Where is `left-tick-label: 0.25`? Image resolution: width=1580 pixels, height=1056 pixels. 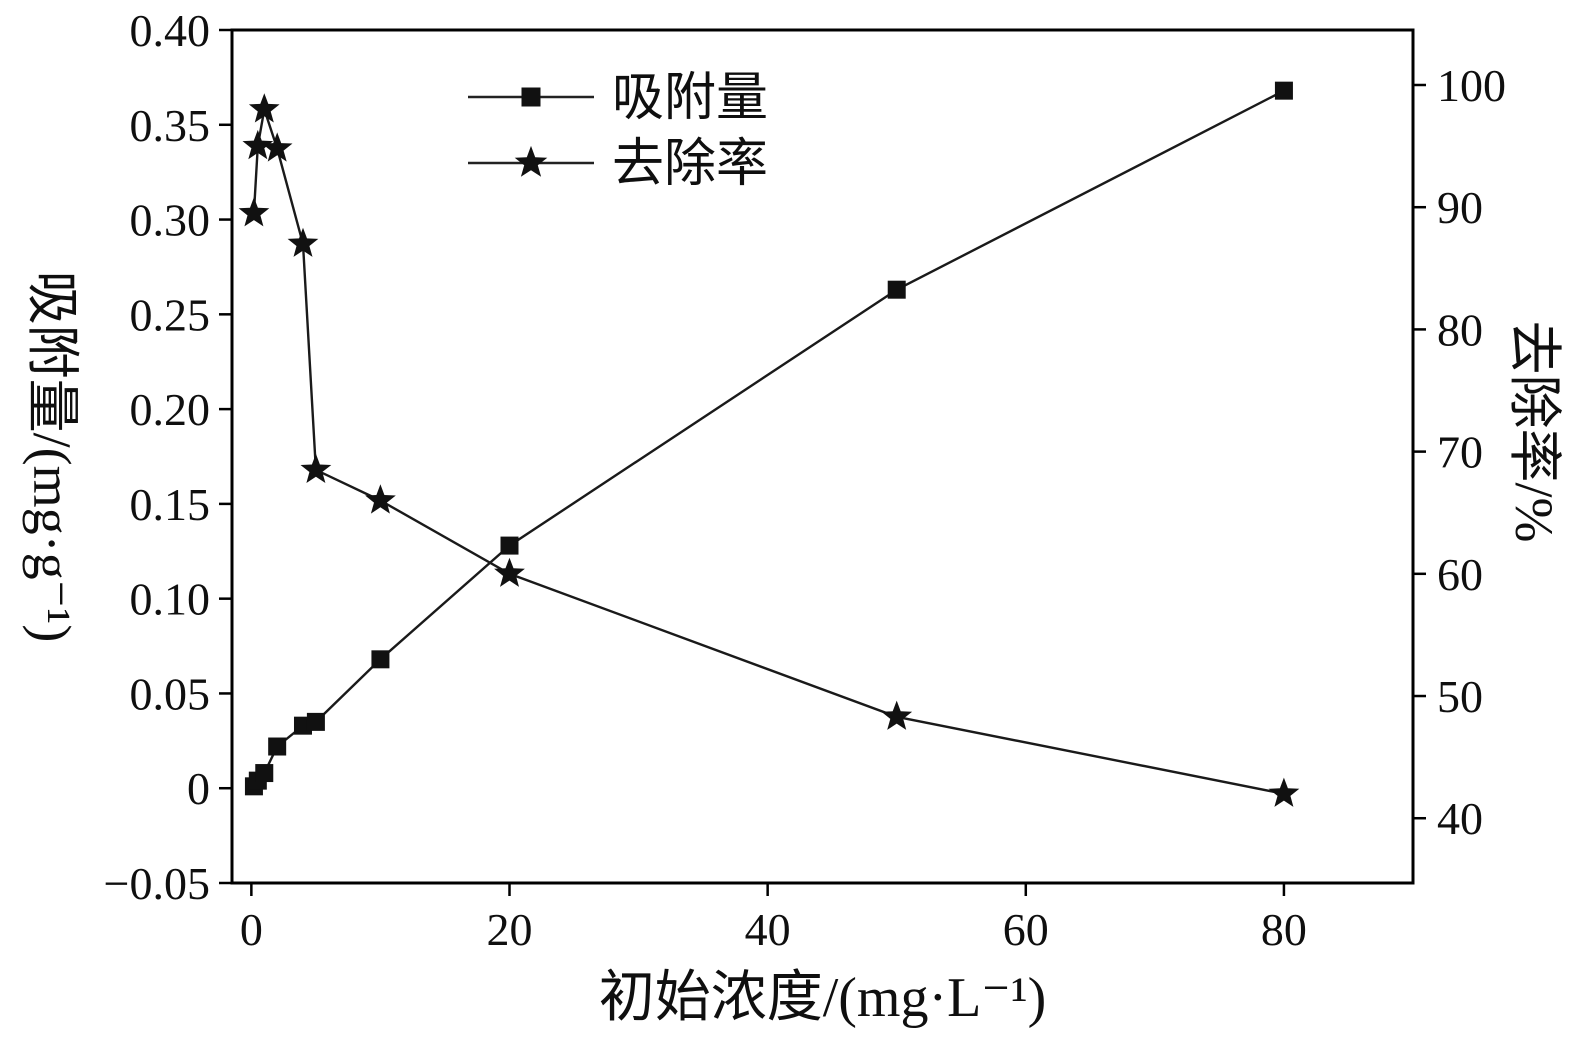 left-tick-label: 0.25 is located at coordinates (170, 314).